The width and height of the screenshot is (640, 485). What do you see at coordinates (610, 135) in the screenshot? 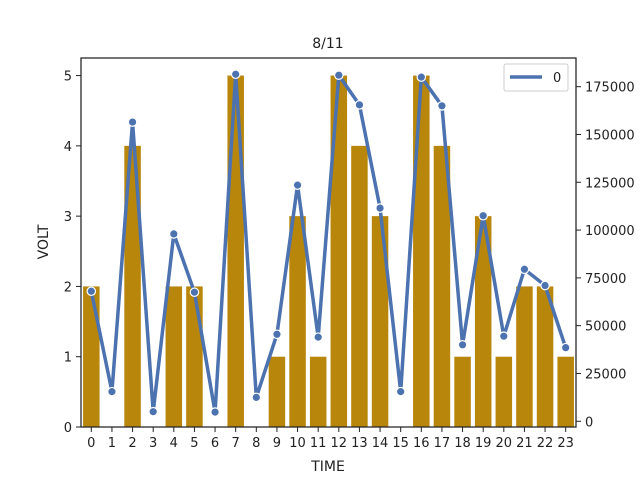
I see `y2-tick-label: 150000` at bounding box center [610, 135].